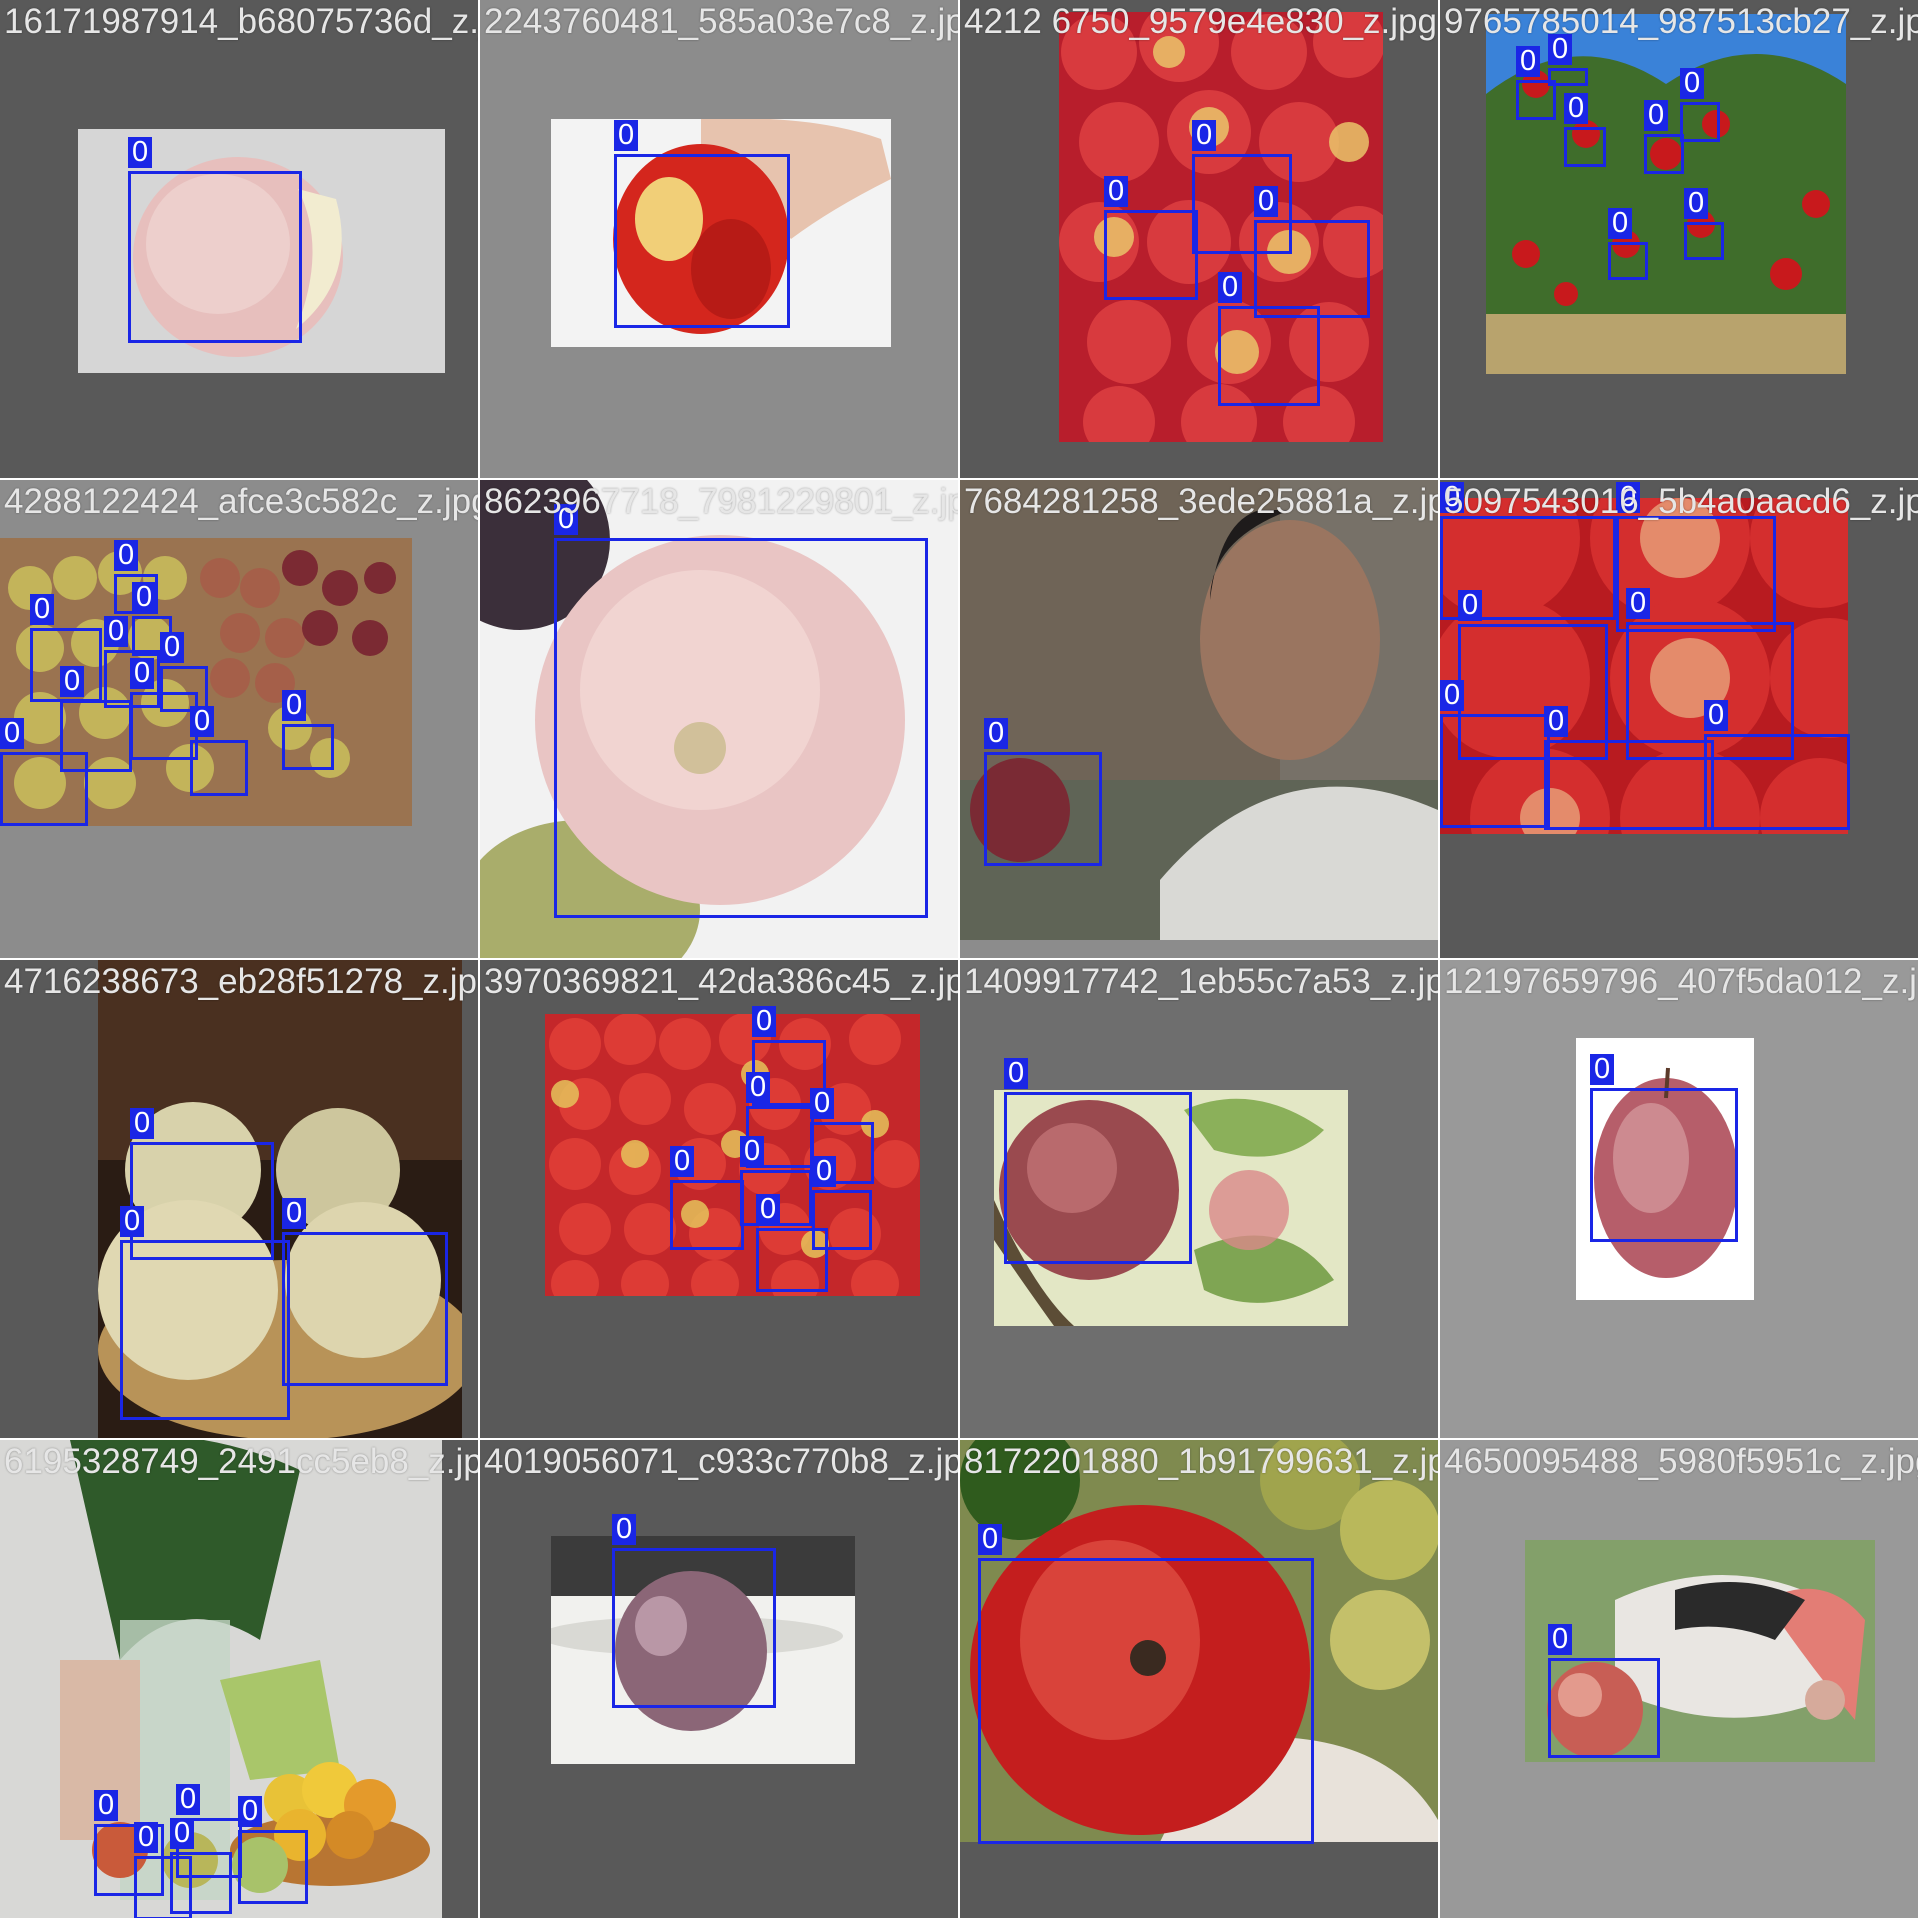  I want to click on tile-9: 0 0 0 4716238673_eb28f51278_z.jpg, so click(239, 1199).